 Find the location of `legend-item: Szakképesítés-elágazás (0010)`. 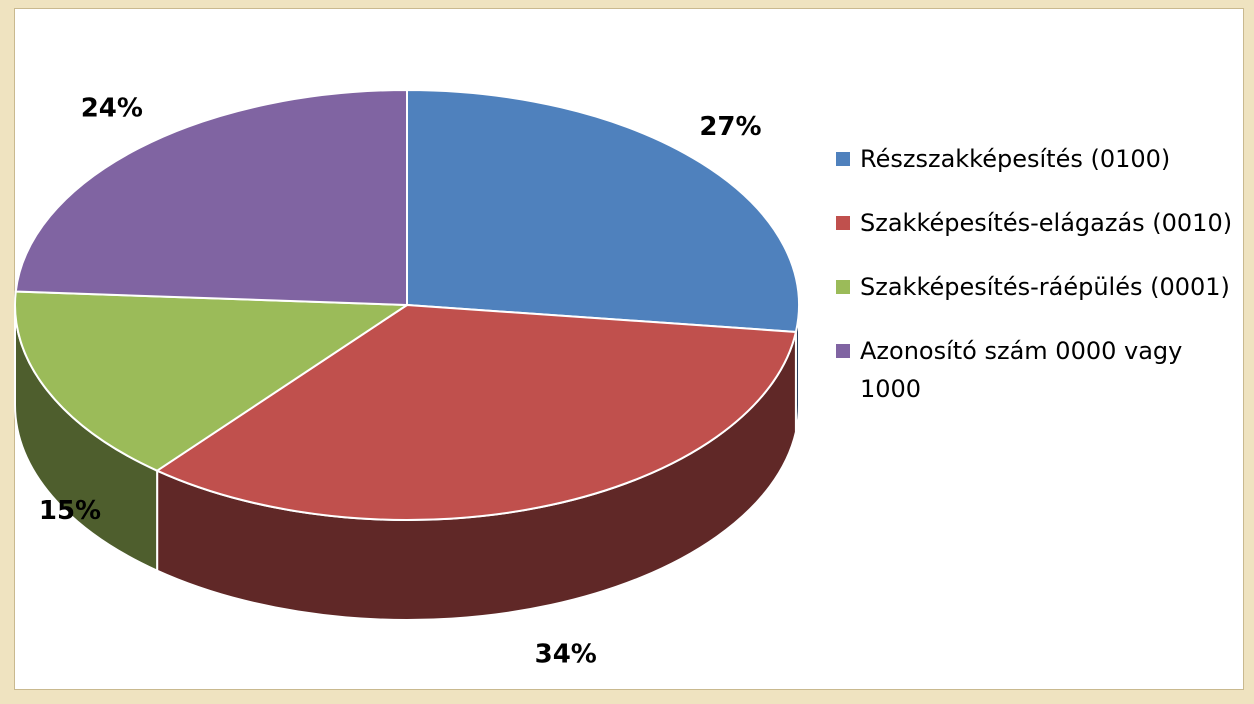

legend-item: Szakképesítés-elágazás (0010) is located at coordinates (1036, 223).